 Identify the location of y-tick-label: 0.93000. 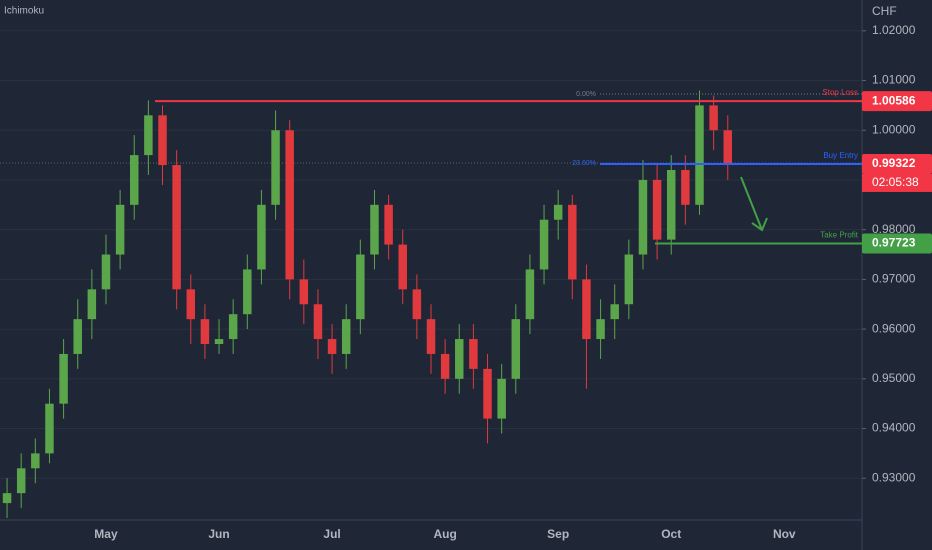
(894, 477).